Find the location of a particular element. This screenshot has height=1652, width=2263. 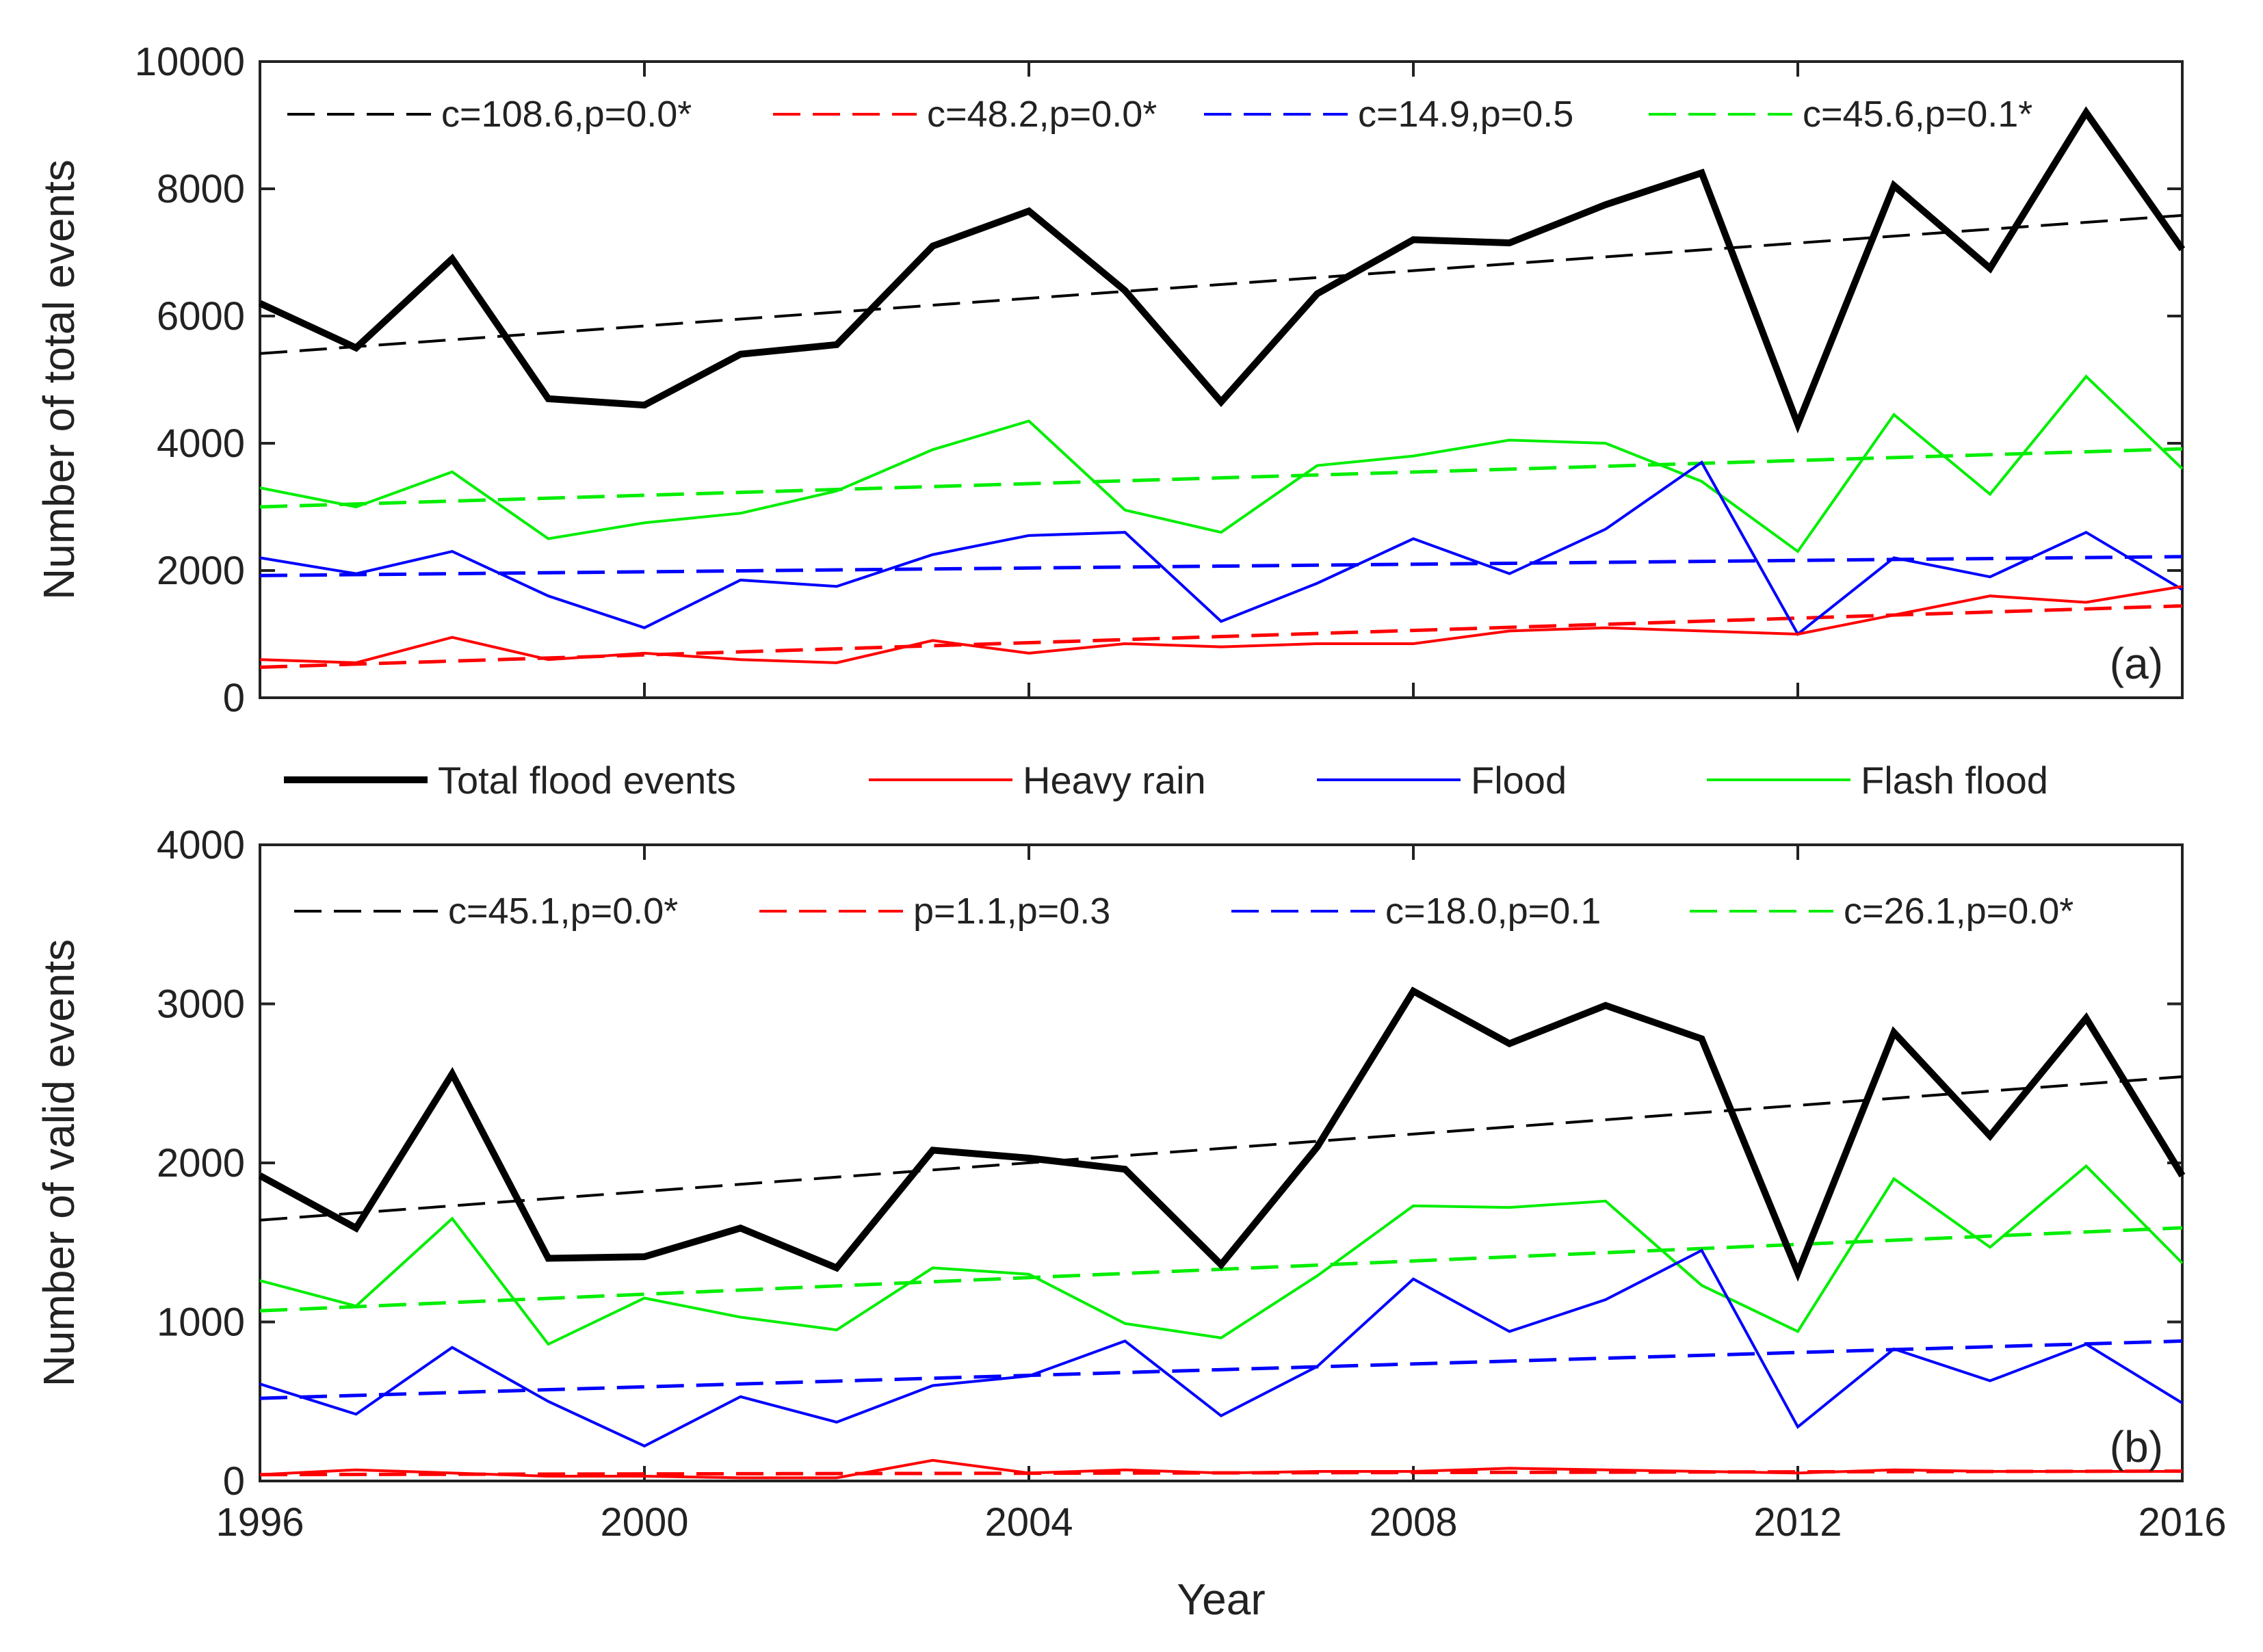

trend-annotation: c=45.1,p=0.0* is located at coordinates (563, 911).